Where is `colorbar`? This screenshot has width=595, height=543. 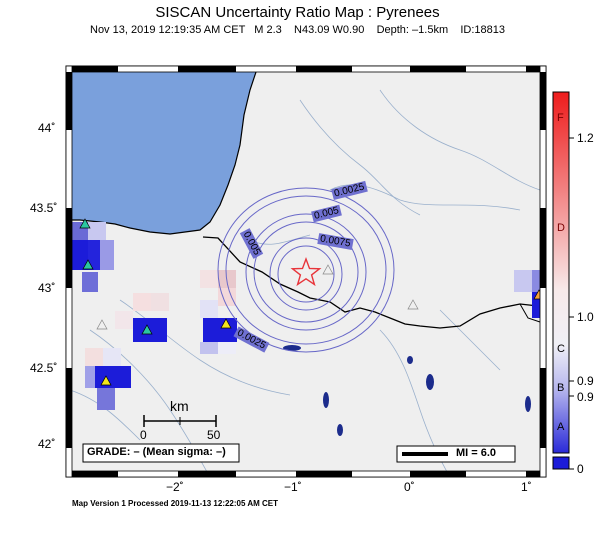
colorbar is located at coordinates (563, 280).